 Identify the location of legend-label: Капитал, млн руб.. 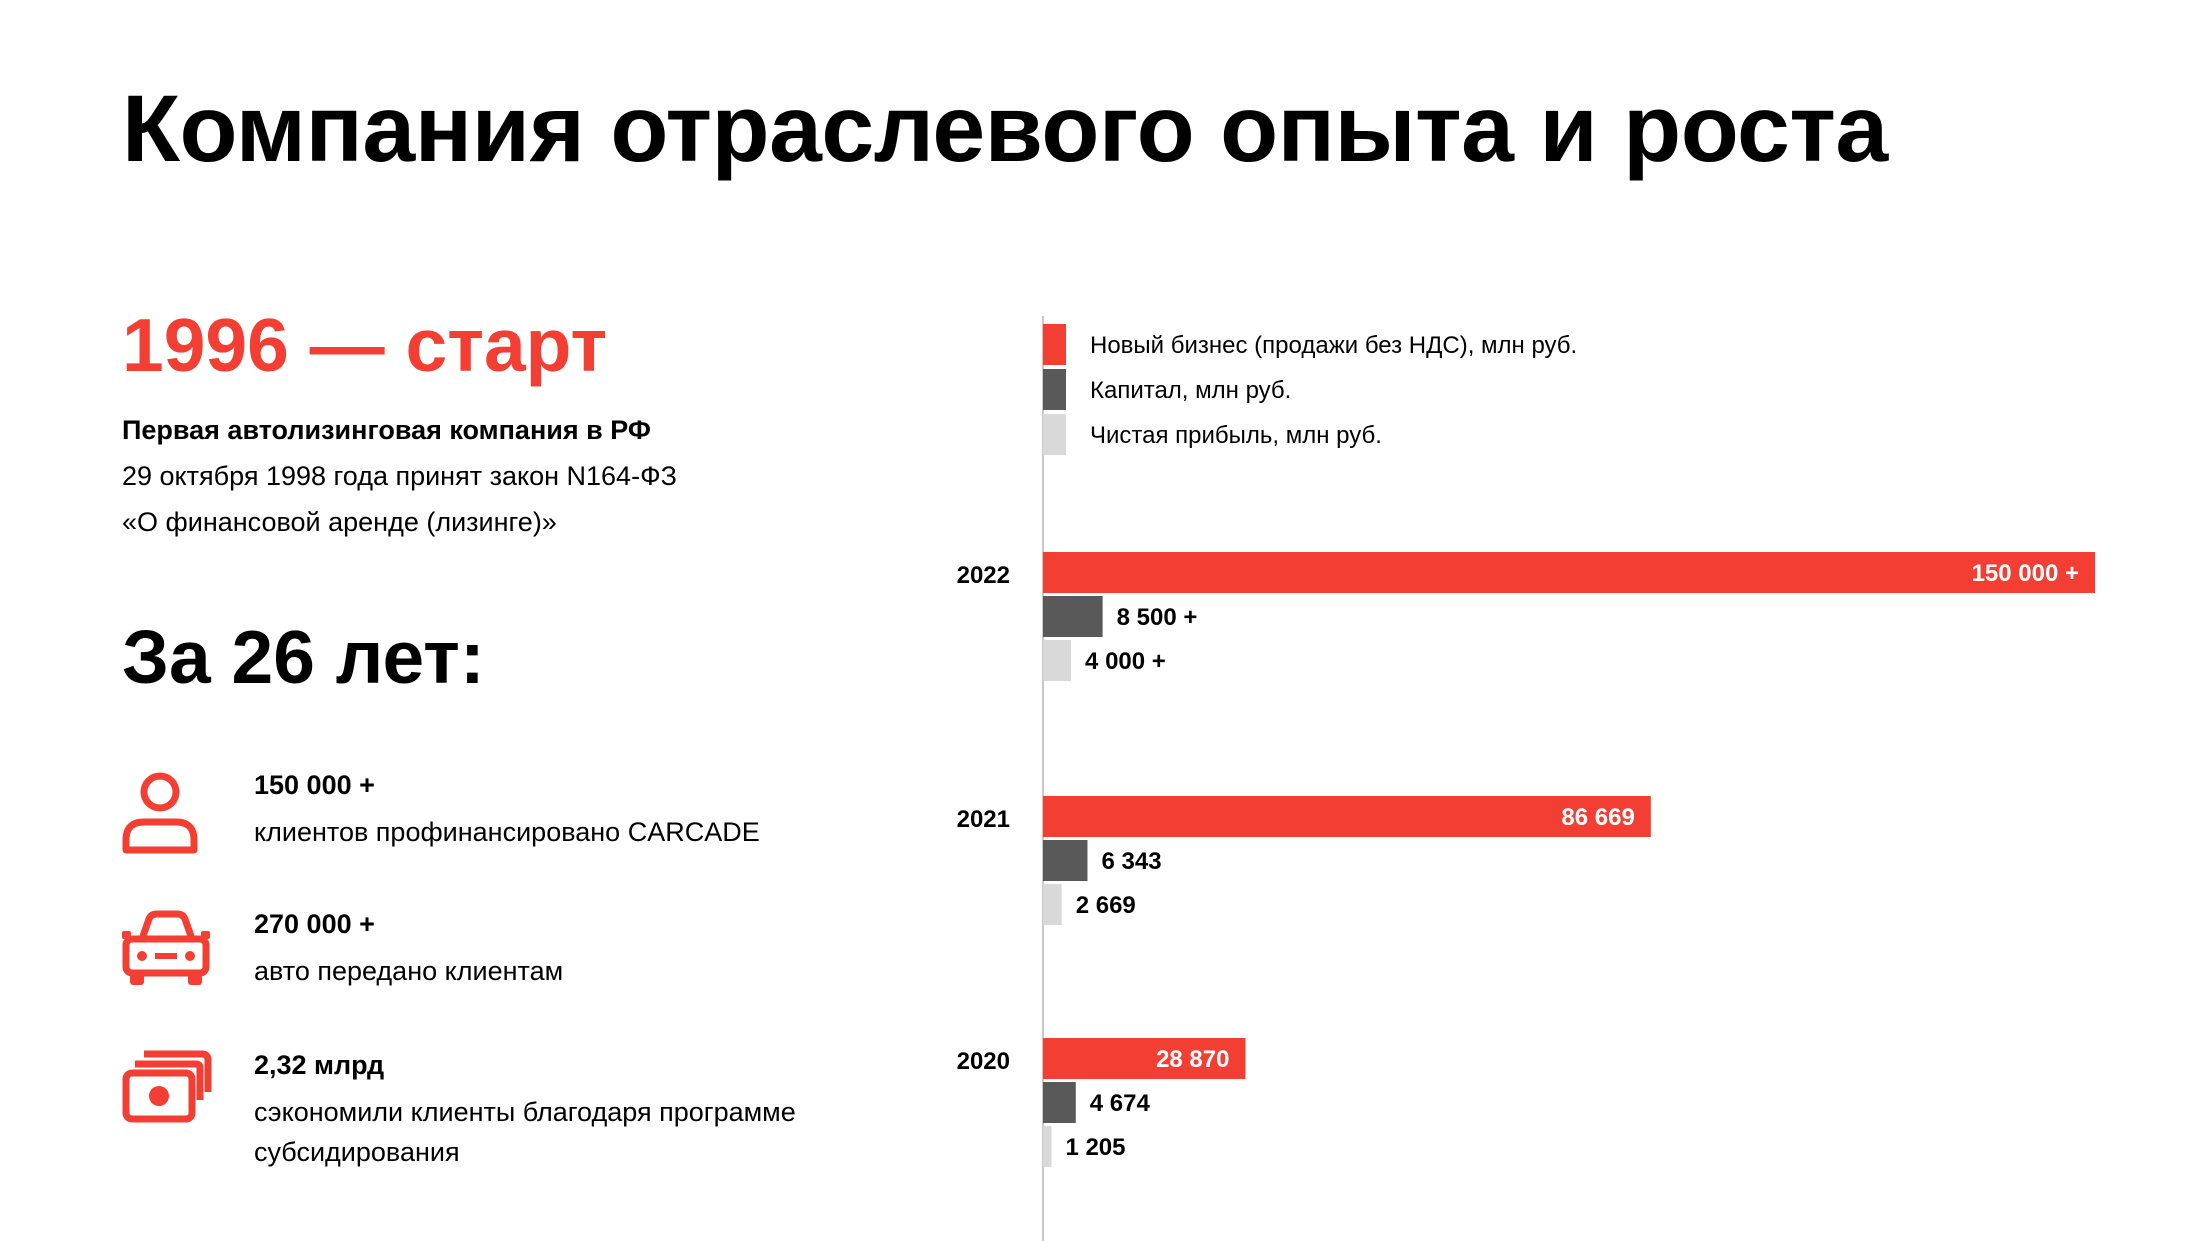
(1190, 390).